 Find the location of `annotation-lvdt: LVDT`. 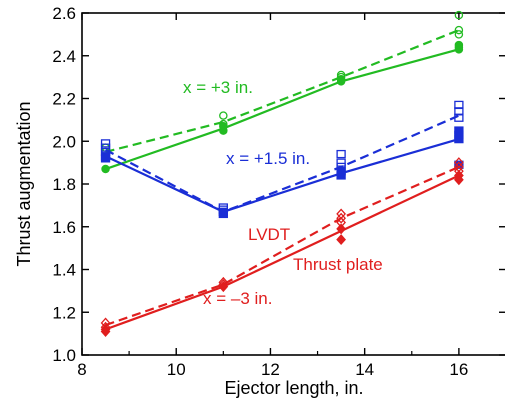

annotation-lvdt: LVDT is located at coordinates (269, 234).